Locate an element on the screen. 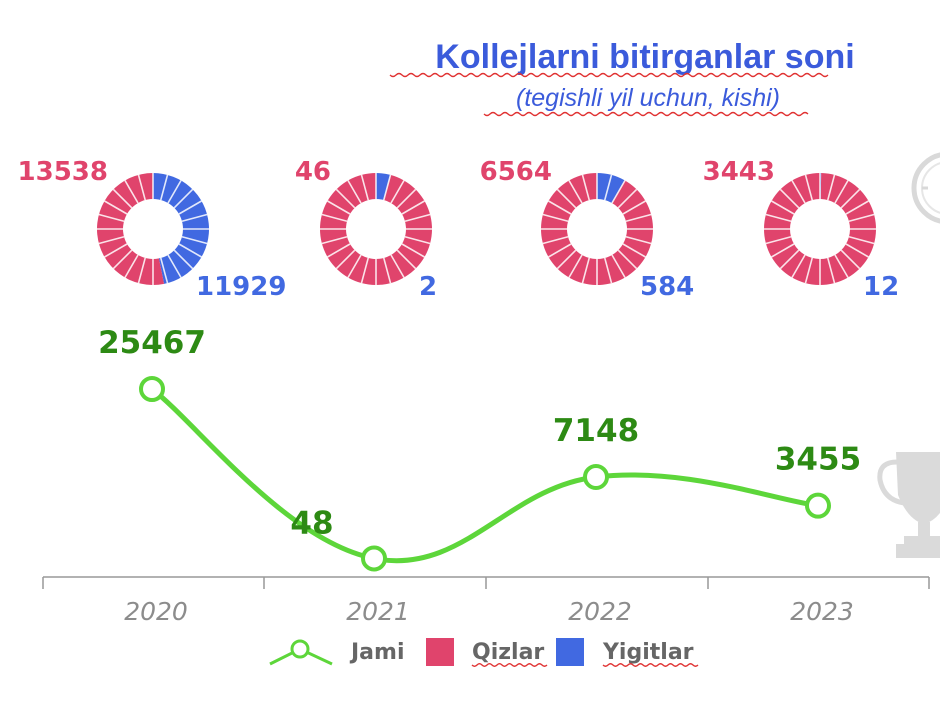  donut-slice-yigitlar-2022 is located at coordinates (611, 188).